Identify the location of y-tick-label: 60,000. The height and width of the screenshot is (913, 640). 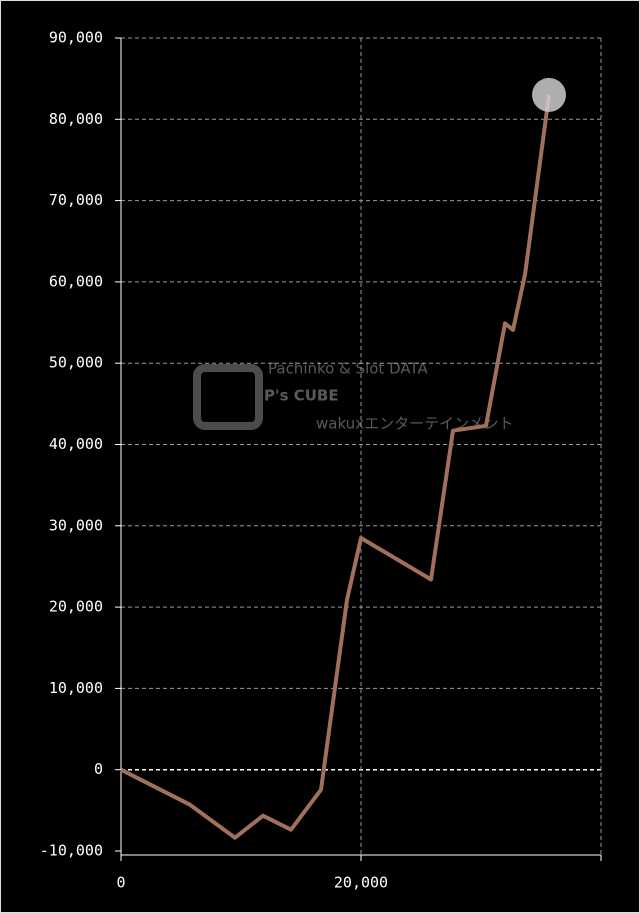
(76, 281).